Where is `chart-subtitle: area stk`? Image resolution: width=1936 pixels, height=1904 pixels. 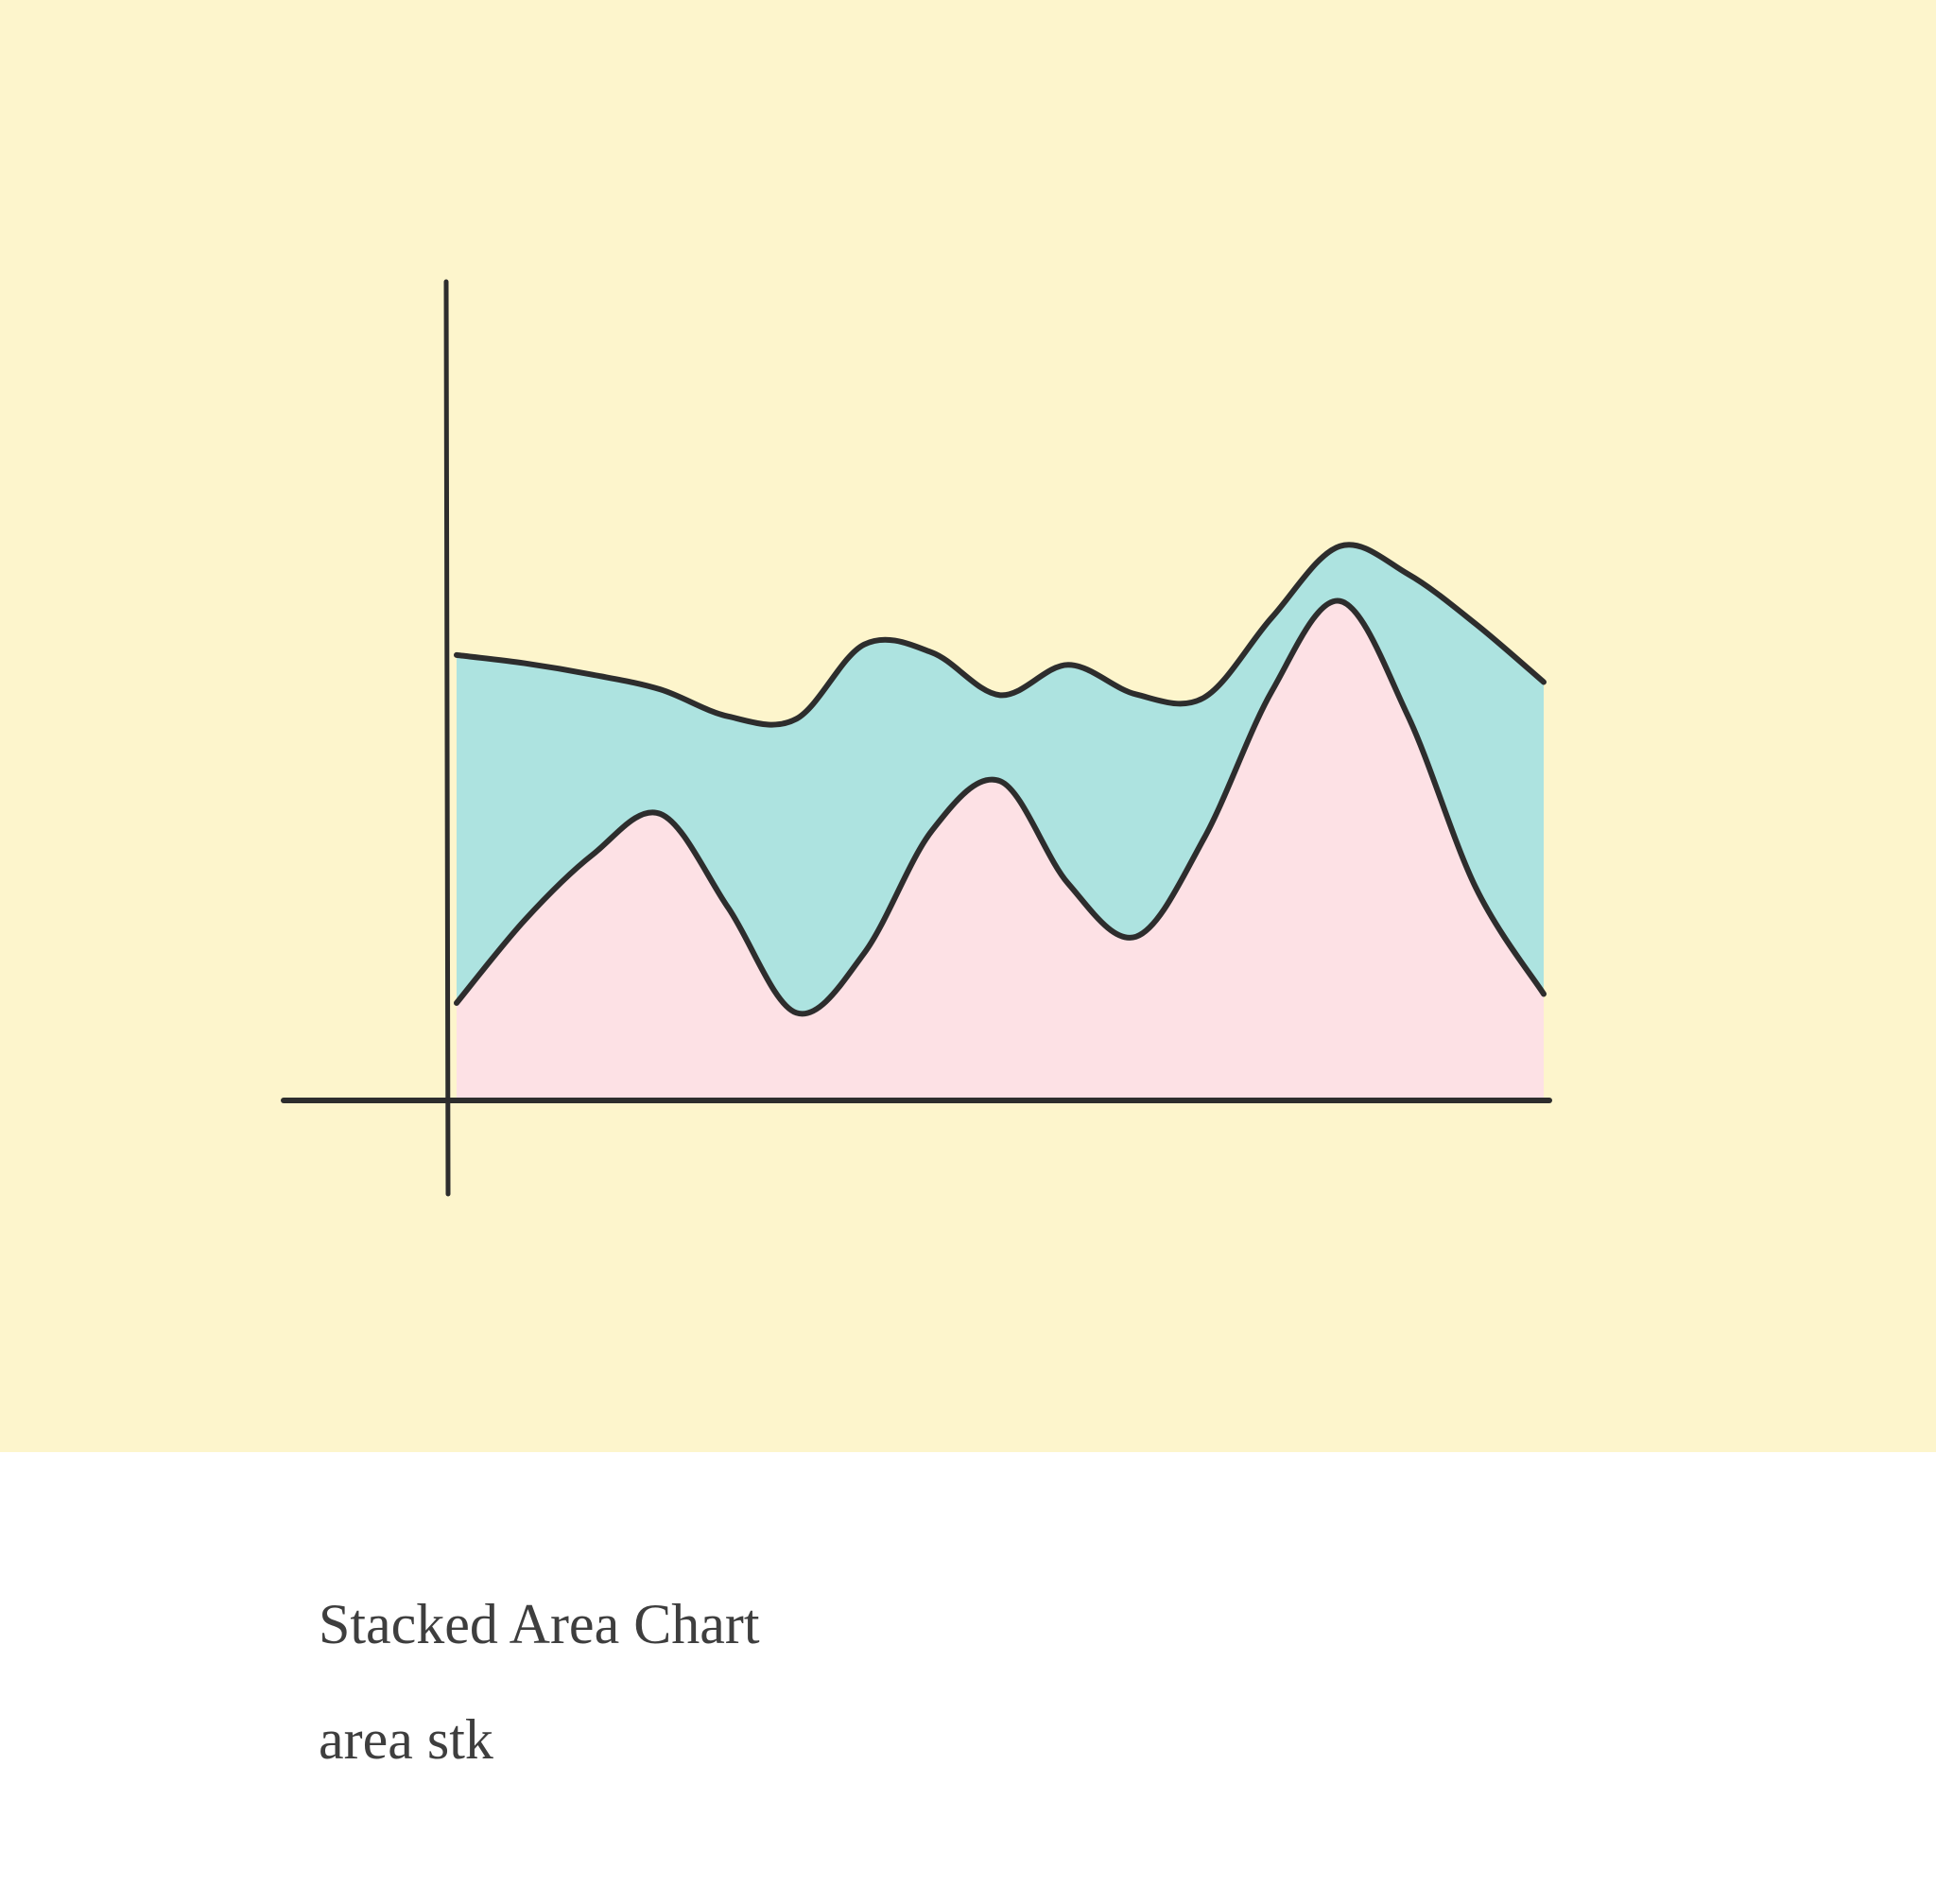 chart-subtitle: area stk is located at coordinates (406, 1739).